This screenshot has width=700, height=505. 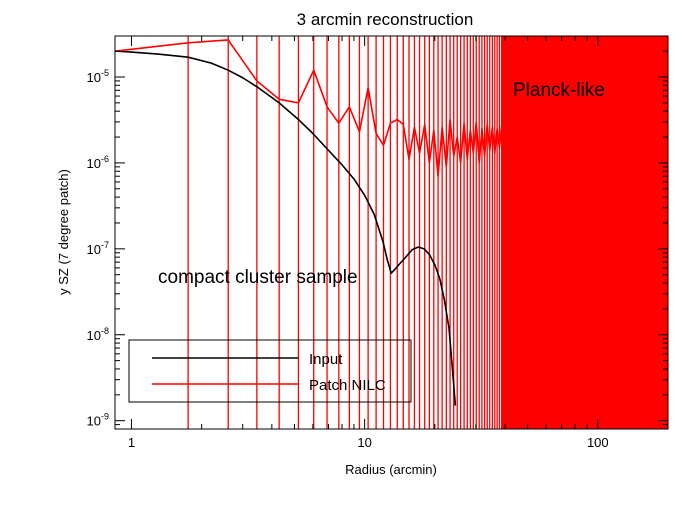 I want to click on x-axis-label: Radius (arcmin), so click(x=391, y=469).